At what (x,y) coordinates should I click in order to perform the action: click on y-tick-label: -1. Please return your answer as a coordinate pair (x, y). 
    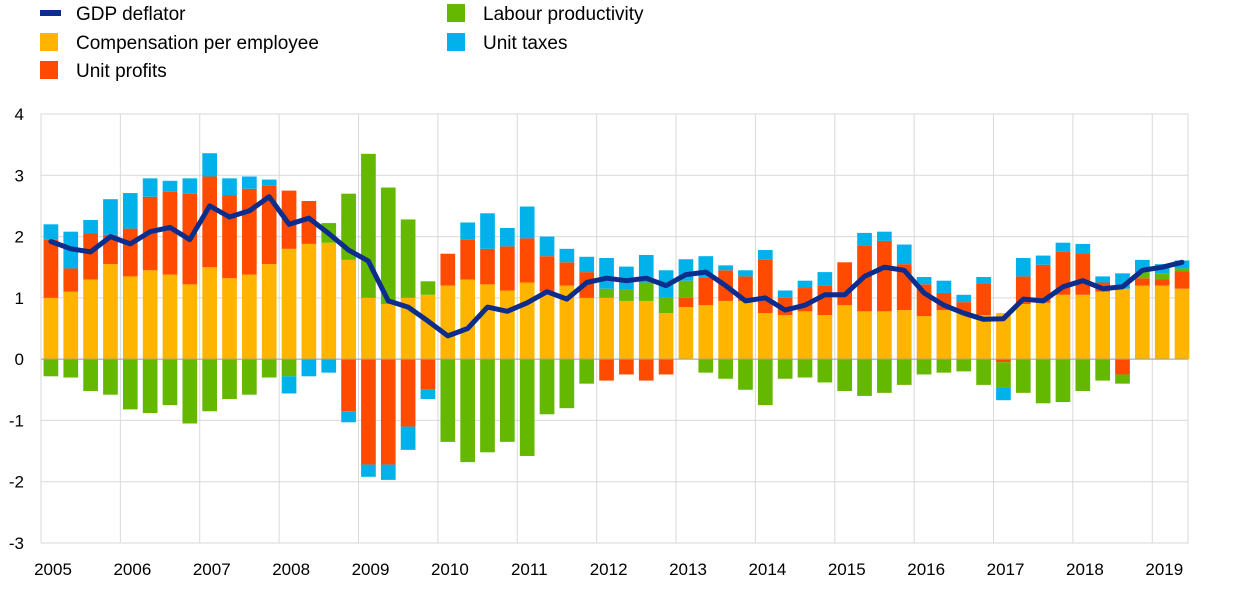
    Looking at the image, I should click on (16, 420).